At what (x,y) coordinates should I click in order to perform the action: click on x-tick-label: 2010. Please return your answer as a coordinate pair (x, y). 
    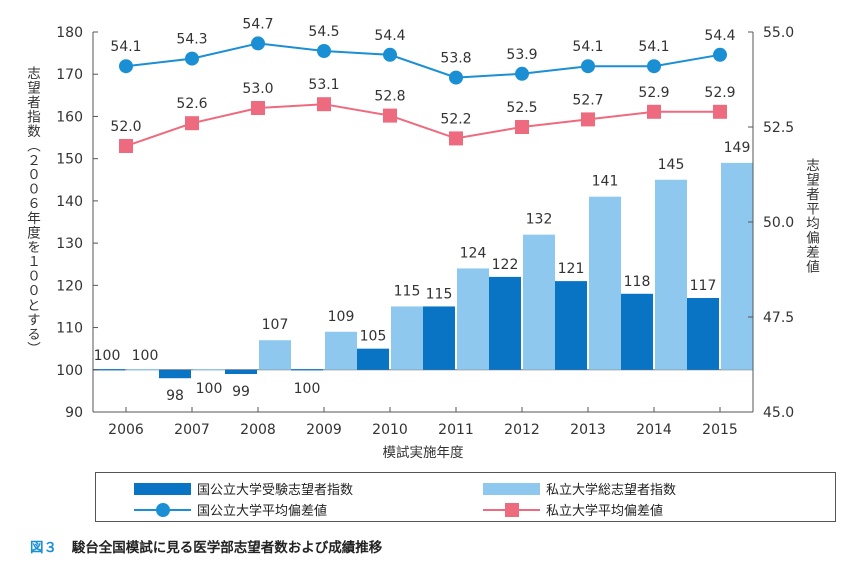
    Looking at the image, I should click on (390, 430).